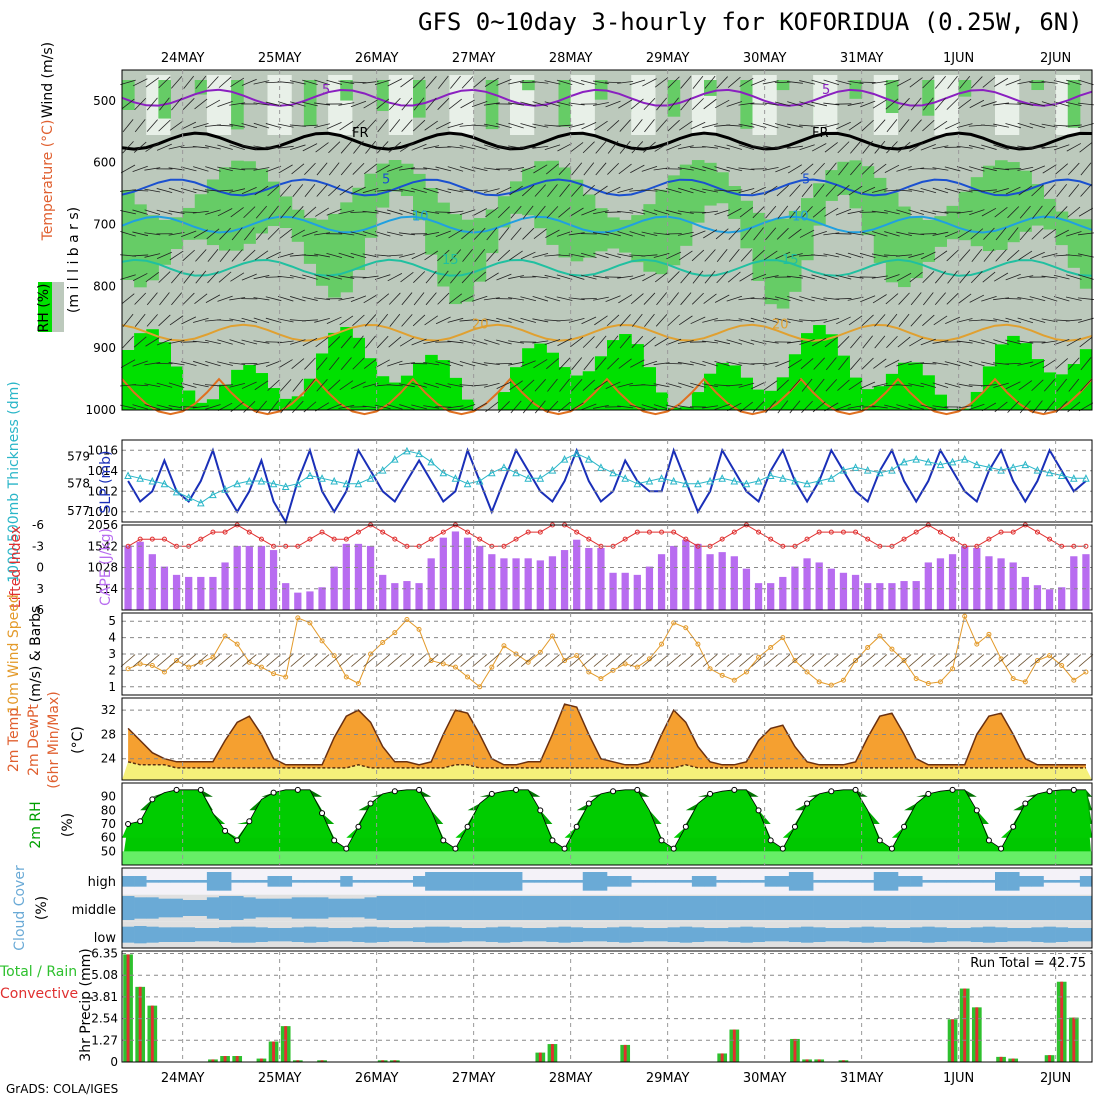 Image resolution: width=1100 pixels, height=1100 pixels. I want to click on precip-frame, so click(607, 1006).